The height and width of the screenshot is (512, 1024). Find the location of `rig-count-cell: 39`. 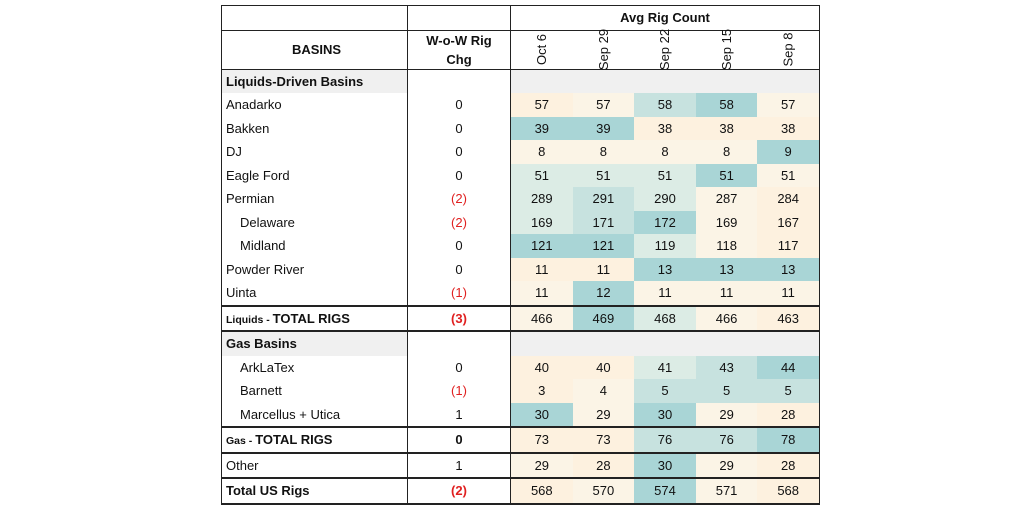

rig-count-cell: 39 is located at coordinates (603, 128).